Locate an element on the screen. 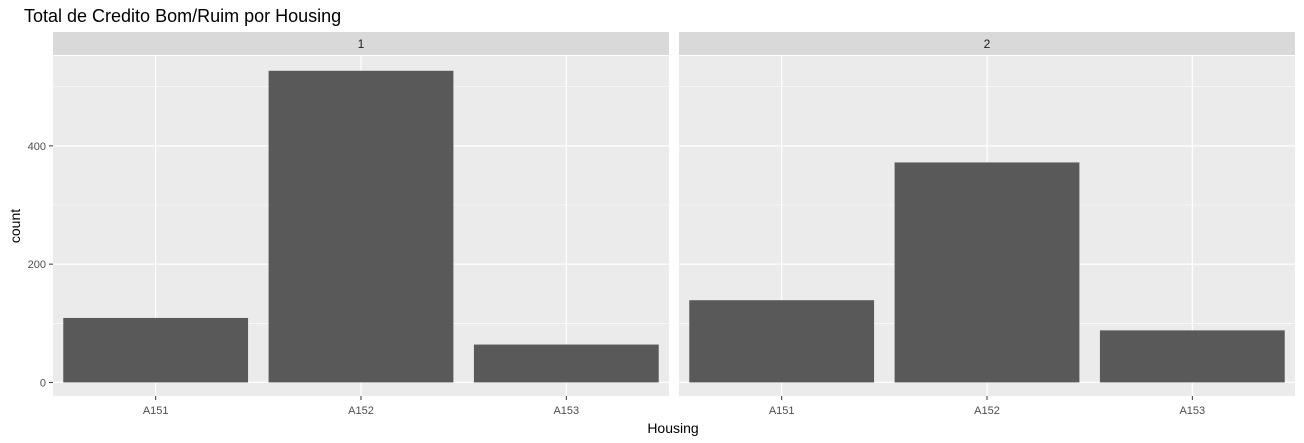 This screenshot has width=1304, height=443. y-tick-label: 0 is located at coordinates (43, 383).